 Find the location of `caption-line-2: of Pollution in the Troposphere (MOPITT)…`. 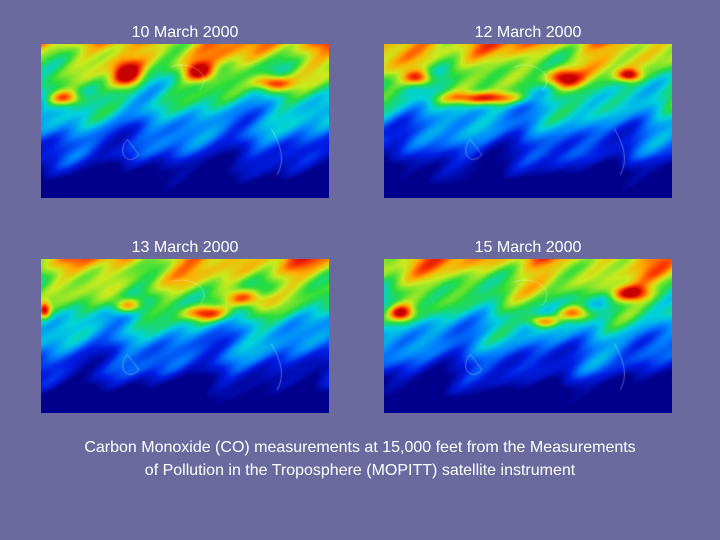

caption-line-2: of Pollution in the Troposphere (MOPITT)… is located at coordinates (360, 470).